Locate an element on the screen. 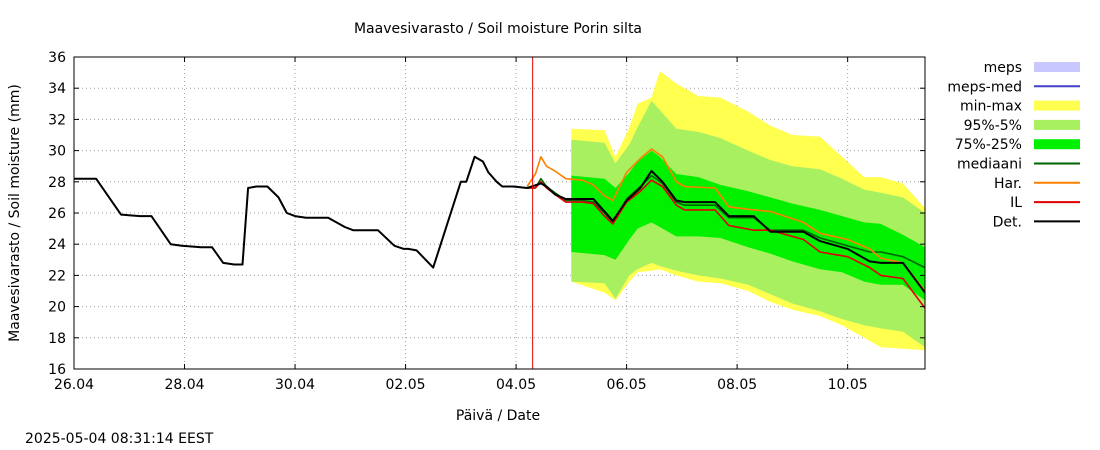  series-line-har- is located at coordinates (726, 220).